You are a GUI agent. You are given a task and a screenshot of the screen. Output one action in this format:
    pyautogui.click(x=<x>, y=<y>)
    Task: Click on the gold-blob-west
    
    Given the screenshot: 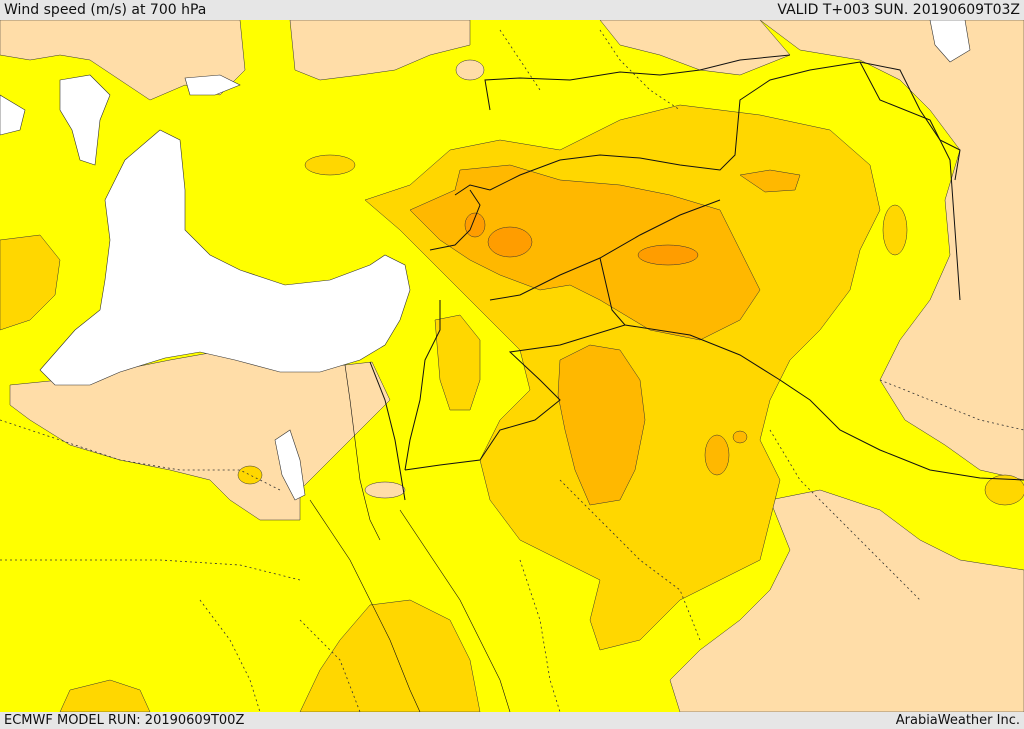 What is the action you would take?
    pyautogui.click(x=250, y=475)
    